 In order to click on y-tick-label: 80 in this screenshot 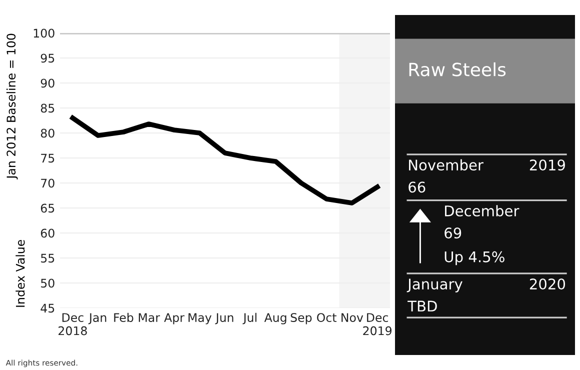, I will do `click(47, 133)`.